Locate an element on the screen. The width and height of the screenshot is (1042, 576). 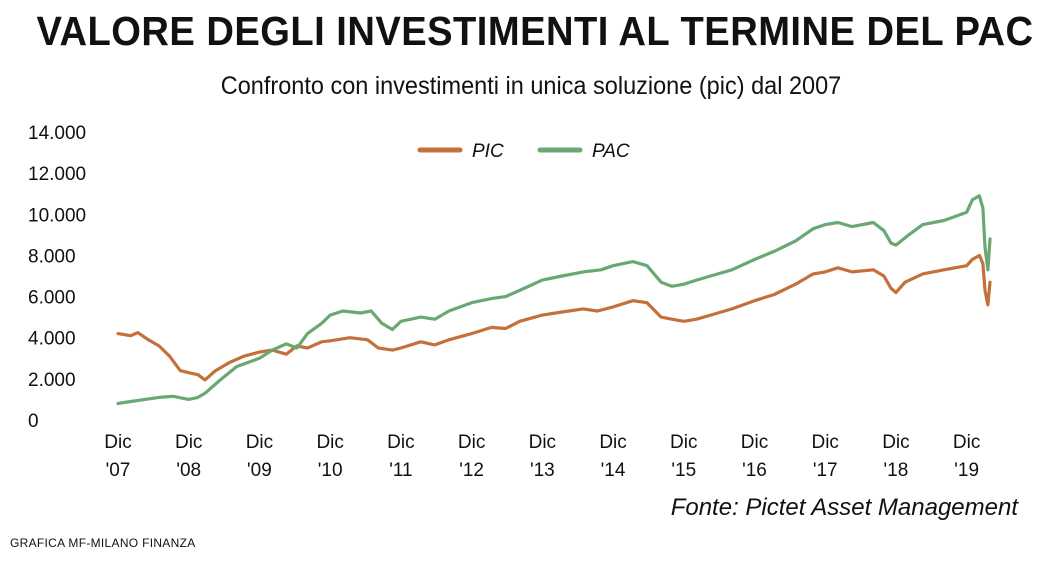
x-tick-label: '16 is located at coordinates (754, 470).